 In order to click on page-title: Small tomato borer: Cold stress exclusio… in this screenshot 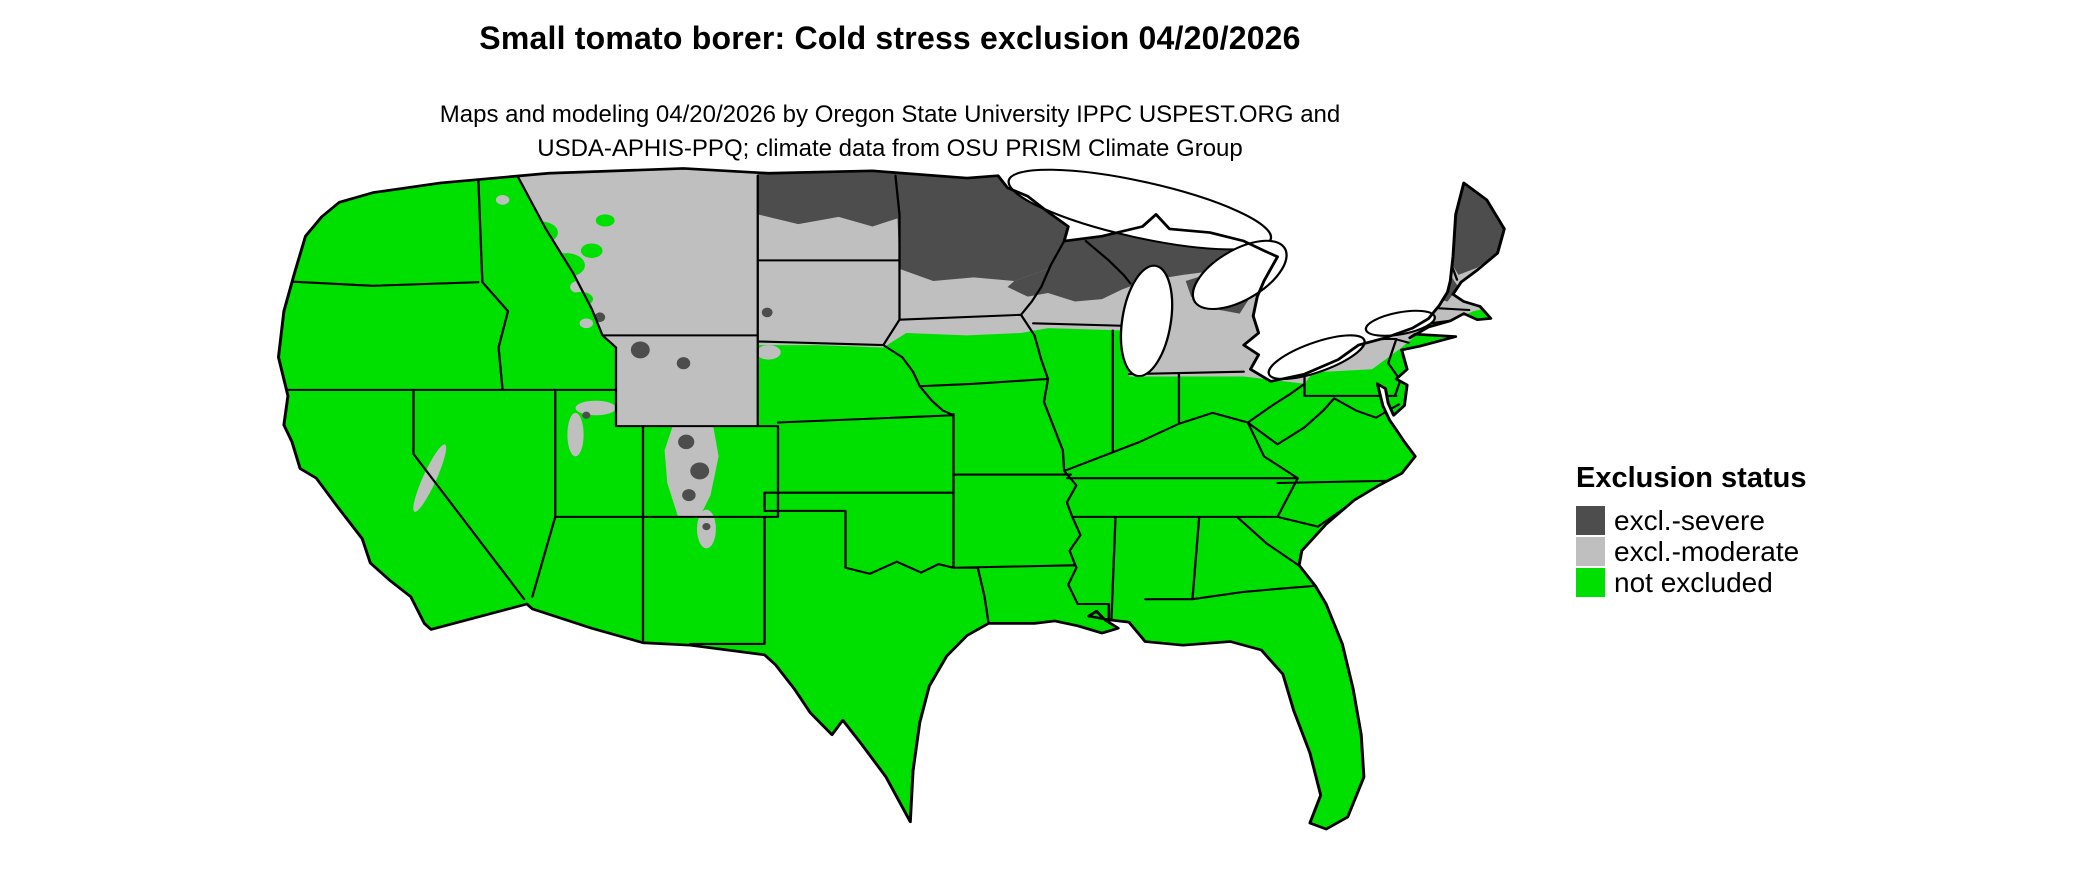, I will do `click(890, 38)`.